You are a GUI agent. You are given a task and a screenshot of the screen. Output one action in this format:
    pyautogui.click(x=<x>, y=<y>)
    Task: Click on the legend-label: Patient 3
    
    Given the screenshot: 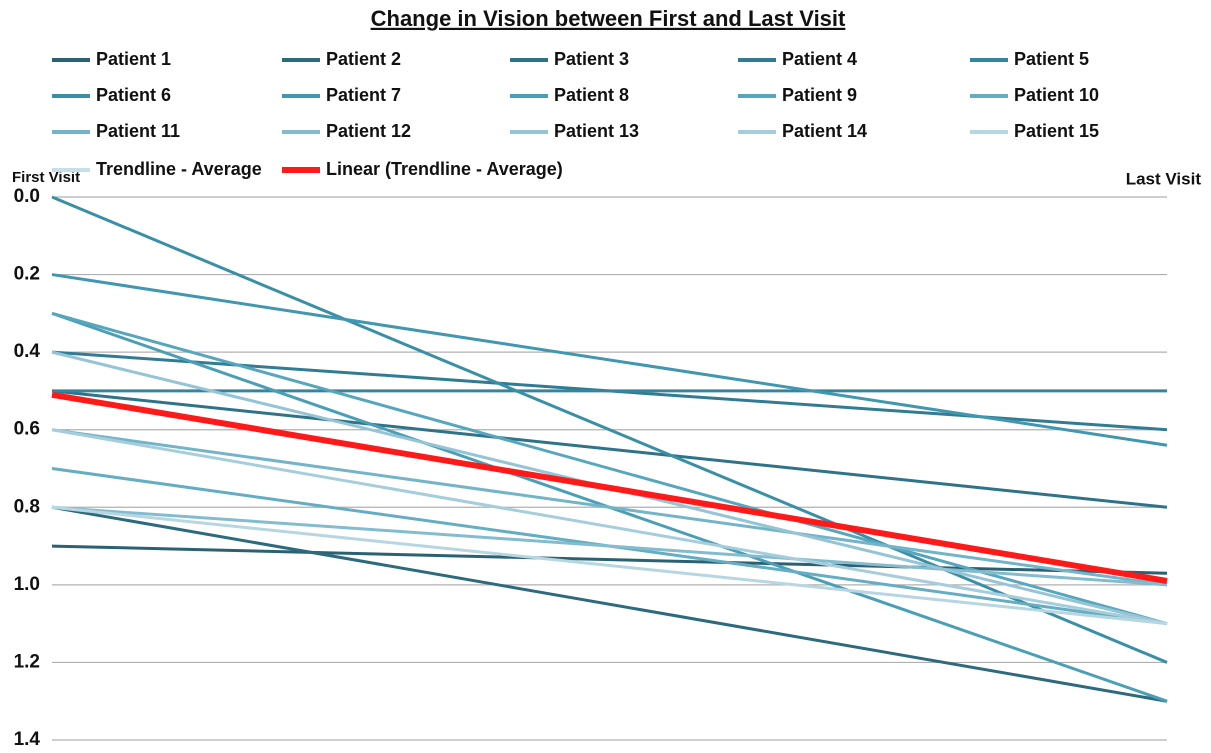 What is the action you would take?
    pyautogui.click(x=591, y=59)
    